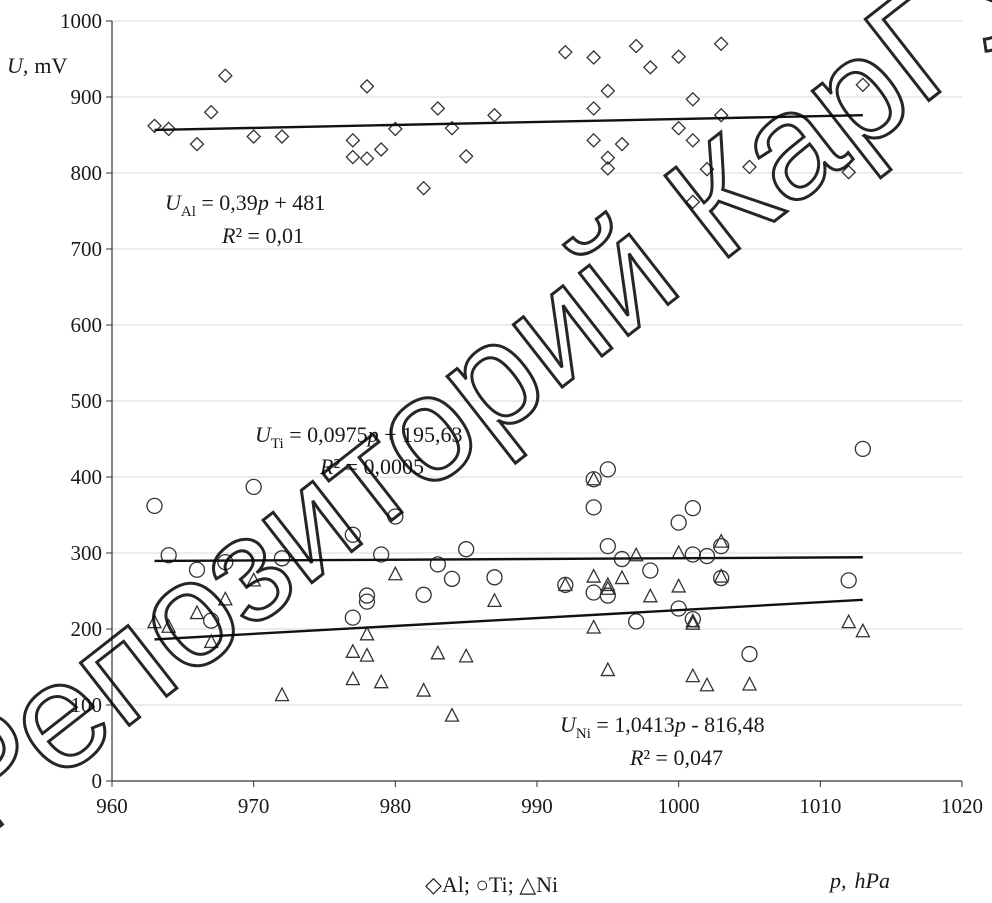  What do you see at coordinates (537, 806) in the screenshot?
I see `x-tick-label: 990` at bounding box center [537, 806].